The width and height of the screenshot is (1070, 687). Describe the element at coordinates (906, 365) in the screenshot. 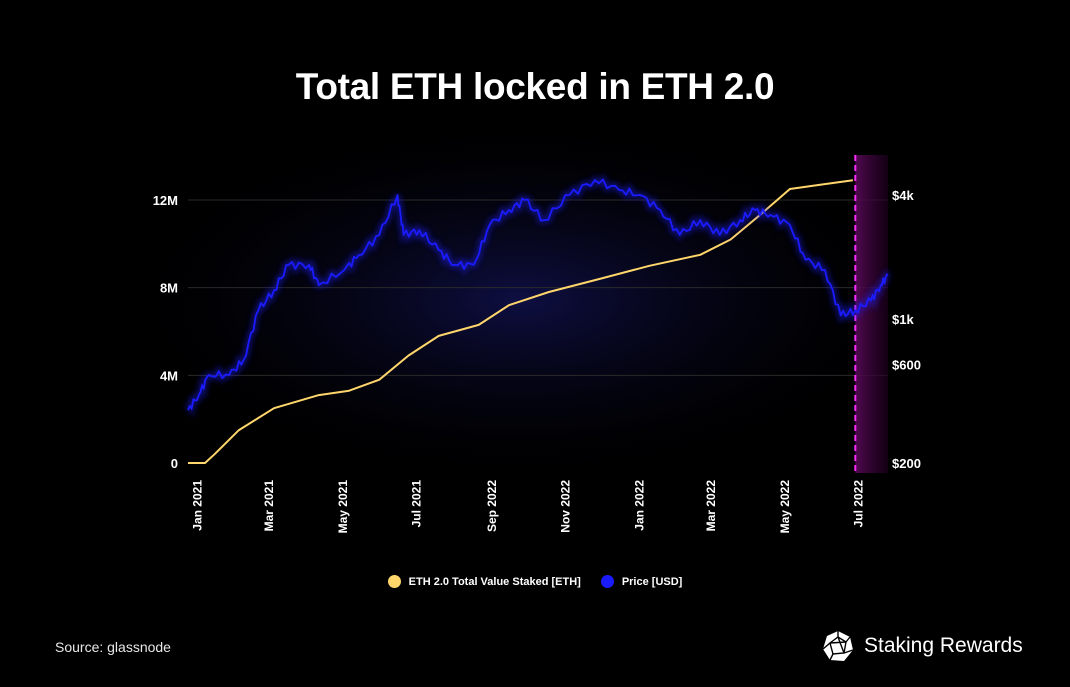

I see `right-axis-tick-label: $600` at that location.